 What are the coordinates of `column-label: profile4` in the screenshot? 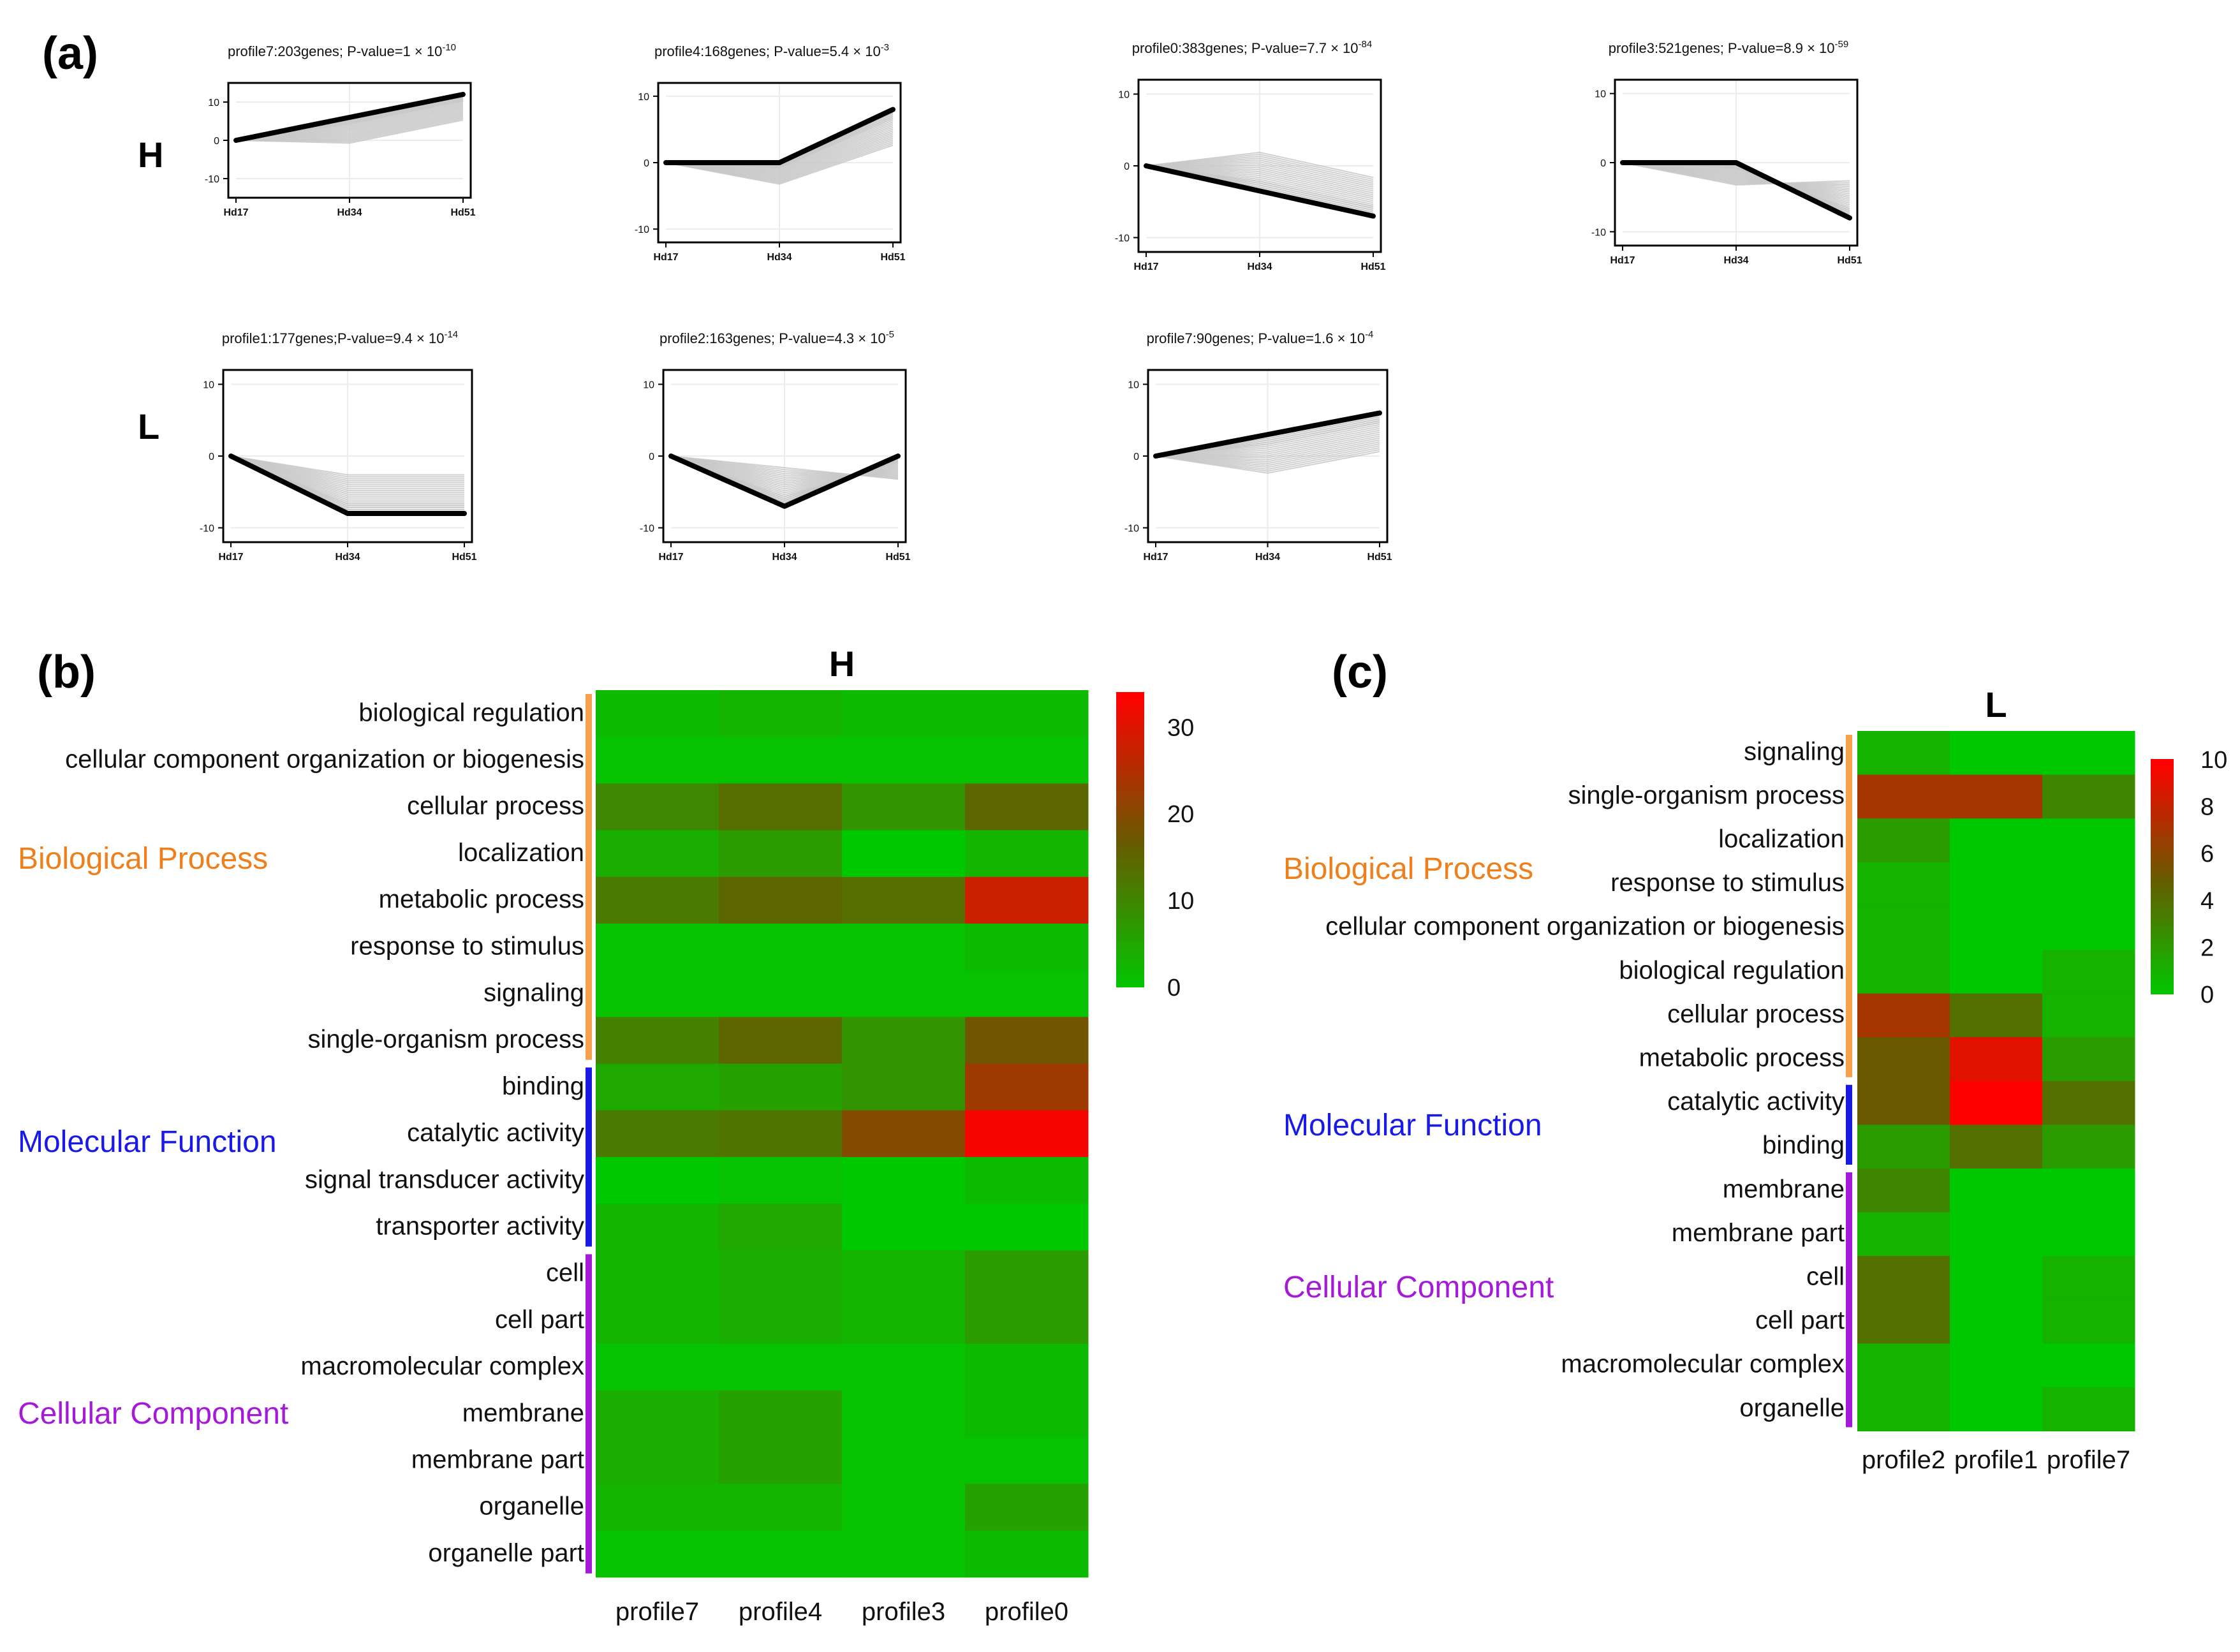 It's located at (781, 1612).